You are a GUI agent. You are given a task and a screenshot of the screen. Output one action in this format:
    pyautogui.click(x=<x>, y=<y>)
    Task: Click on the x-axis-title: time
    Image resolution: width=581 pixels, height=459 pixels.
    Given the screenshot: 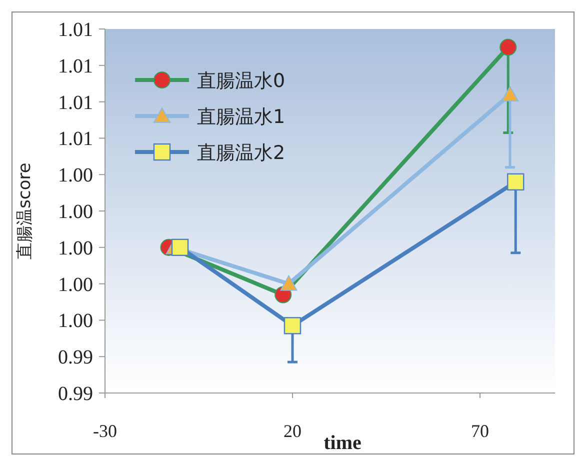 What is the action you would take?
    pyautogui.click(x=343, y=443)
    